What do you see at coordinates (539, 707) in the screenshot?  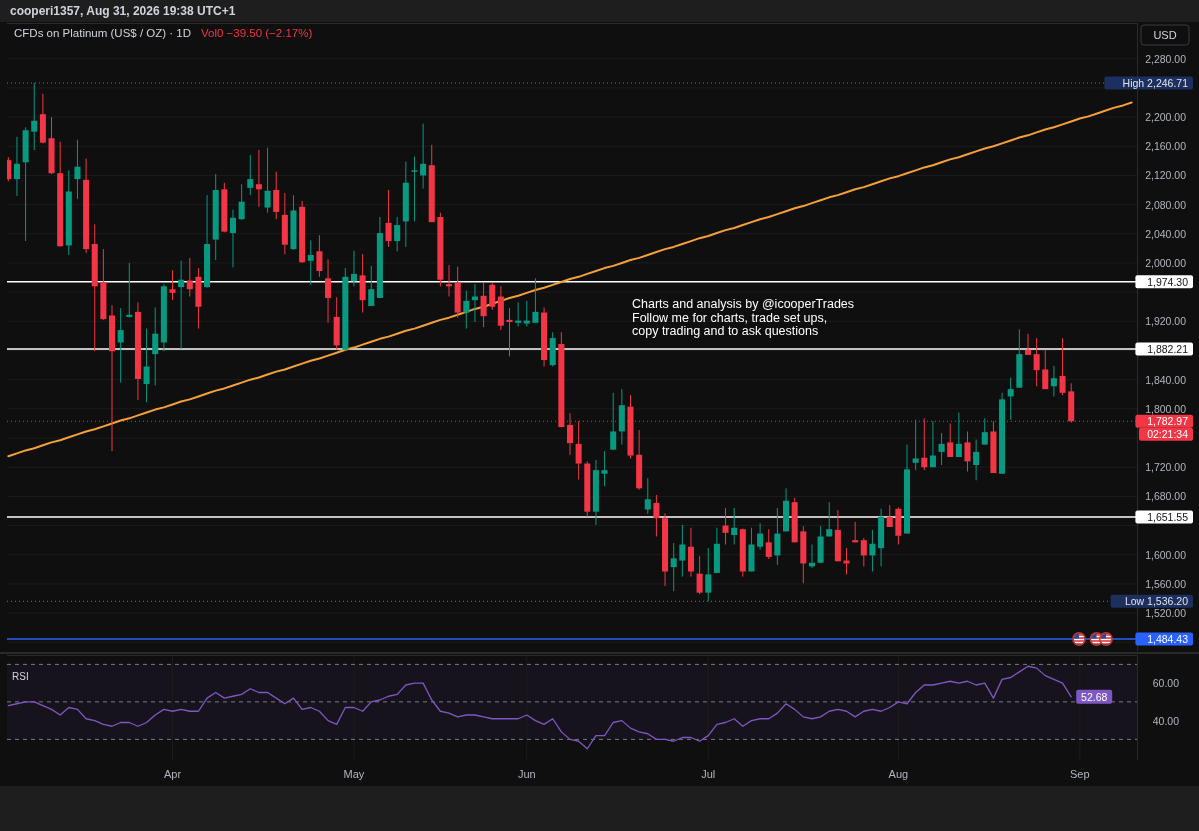 I see `line-series` at bounding box center [539, 707].